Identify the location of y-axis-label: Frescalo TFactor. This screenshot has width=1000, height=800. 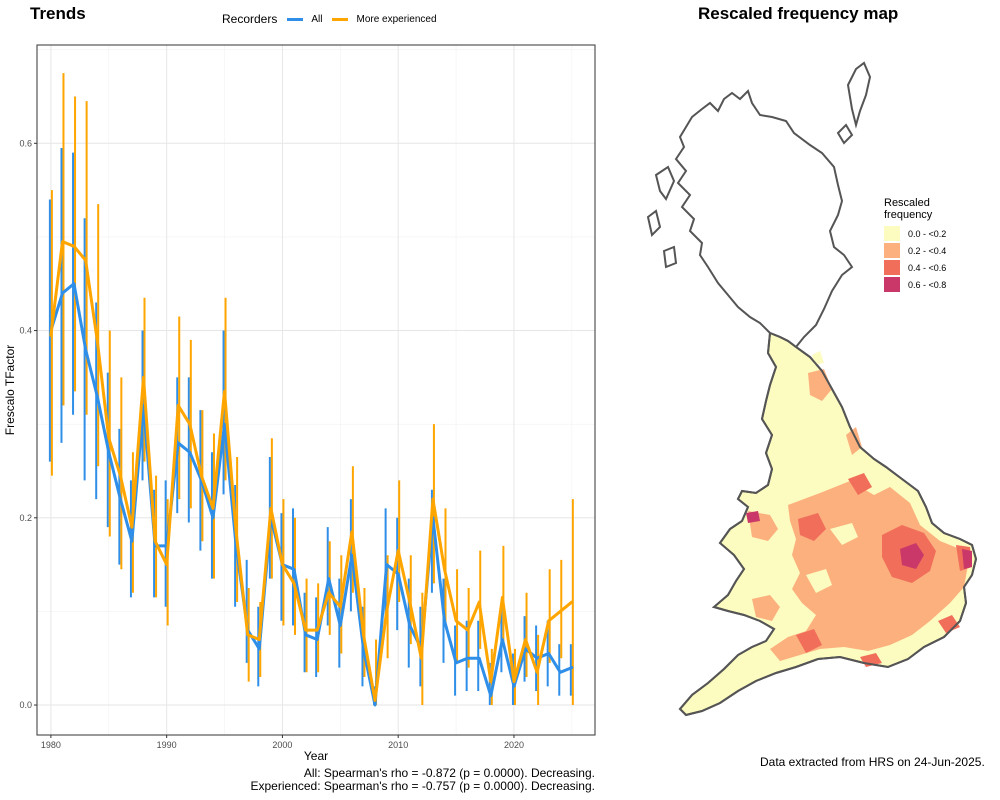
(10, 390).